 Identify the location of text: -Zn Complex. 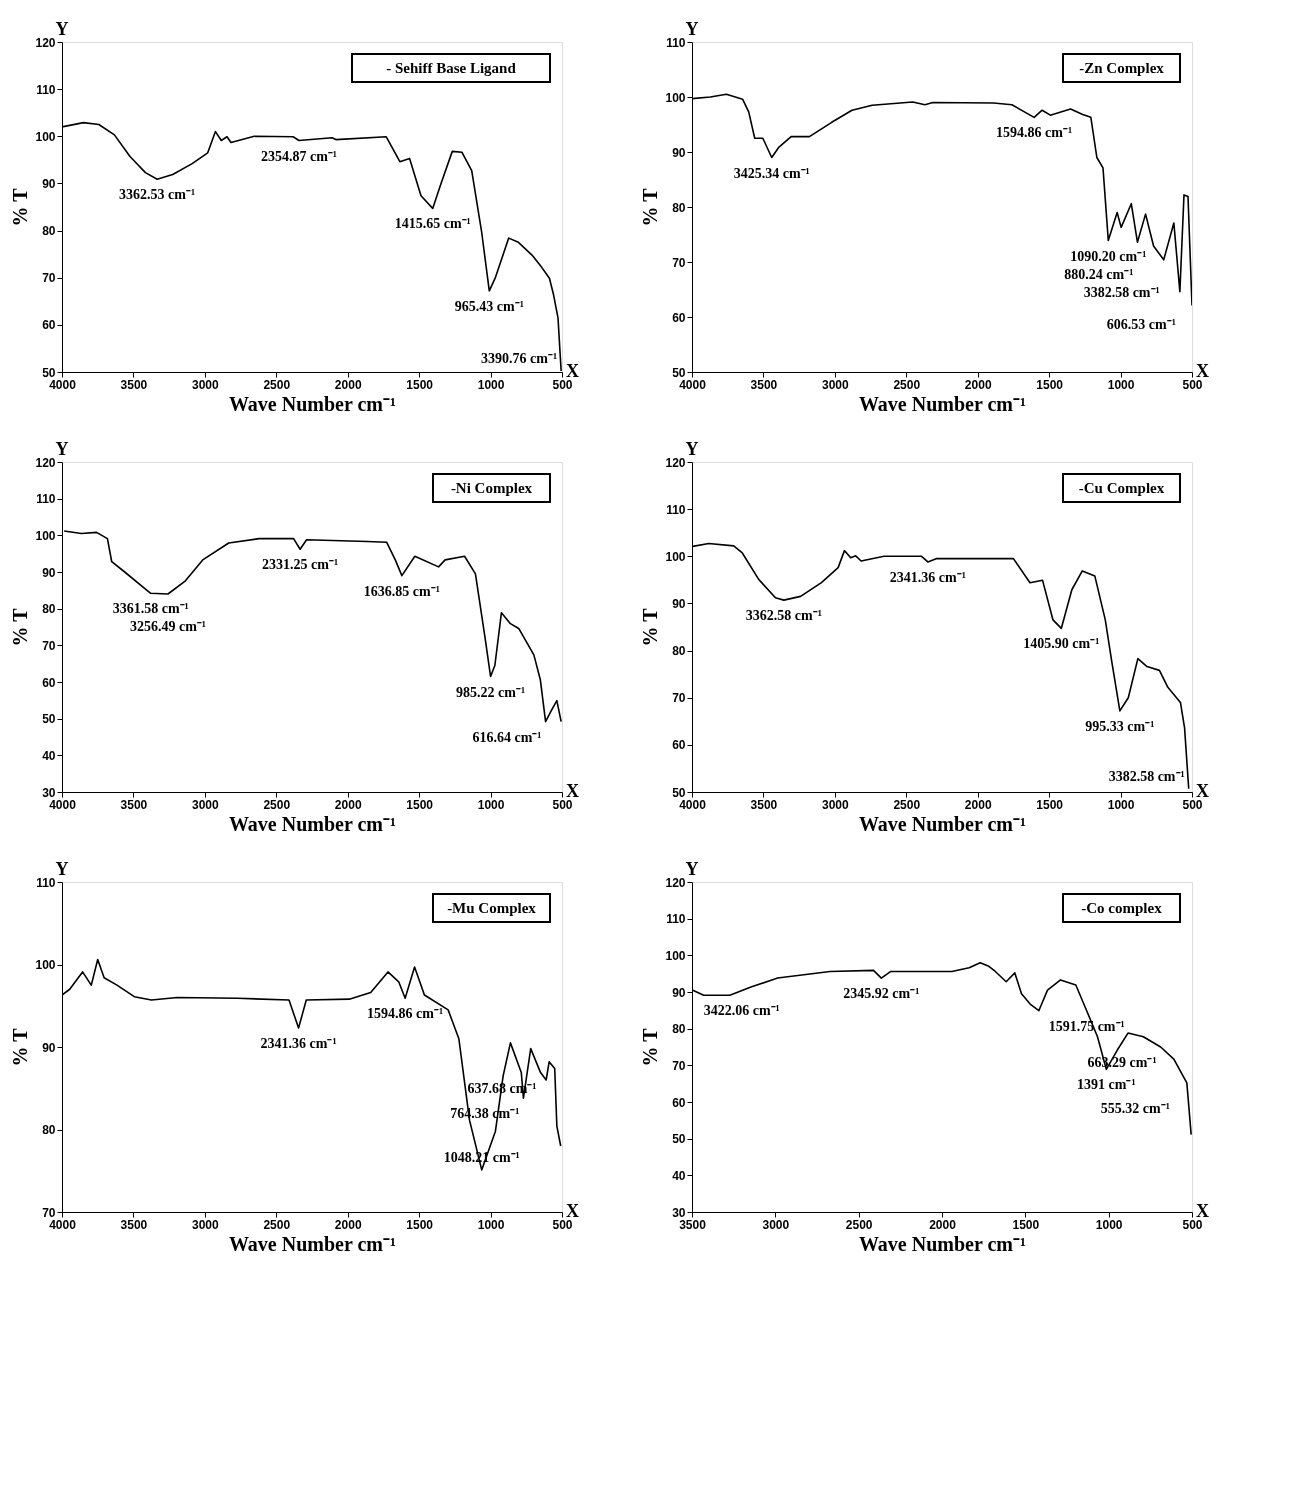
(1122, 68).